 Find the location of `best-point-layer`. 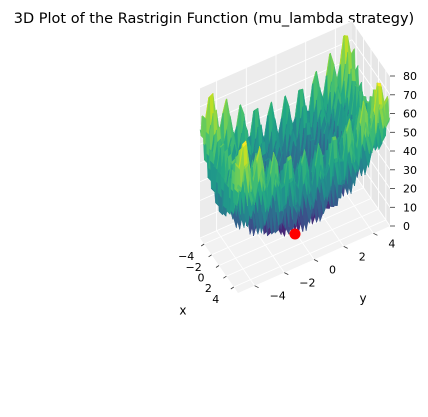

best-point-layer is located at coordinates (295, 234).